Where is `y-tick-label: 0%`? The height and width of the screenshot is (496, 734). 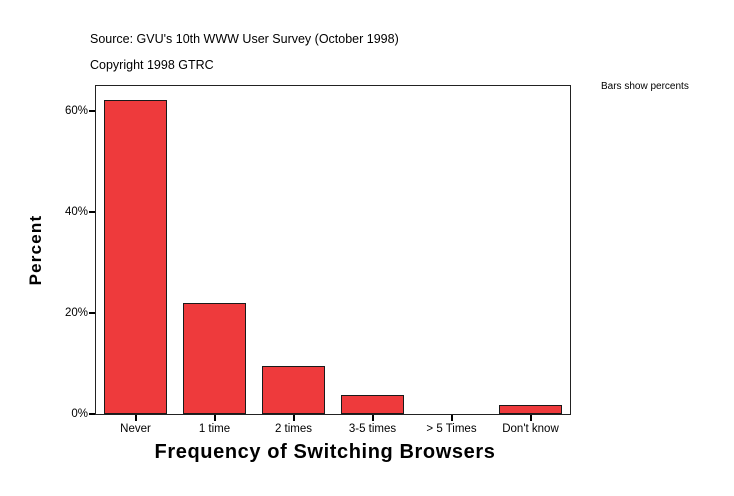 y-tick-label: 0% is located at coordinates (79, 414).